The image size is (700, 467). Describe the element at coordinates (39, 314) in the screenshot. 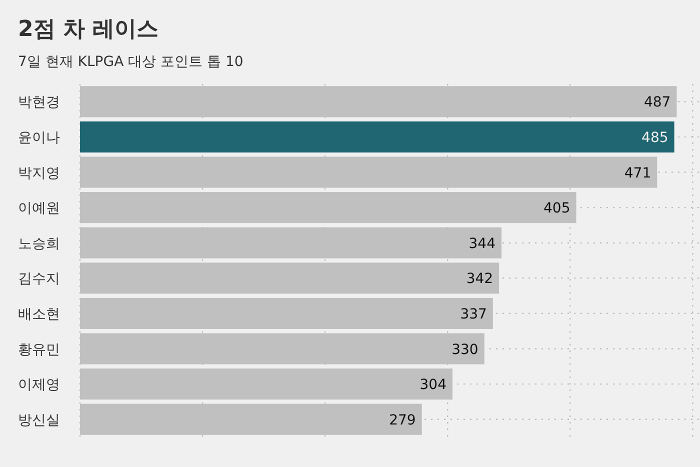

I see `y-tick-label: 배소현` at that location.